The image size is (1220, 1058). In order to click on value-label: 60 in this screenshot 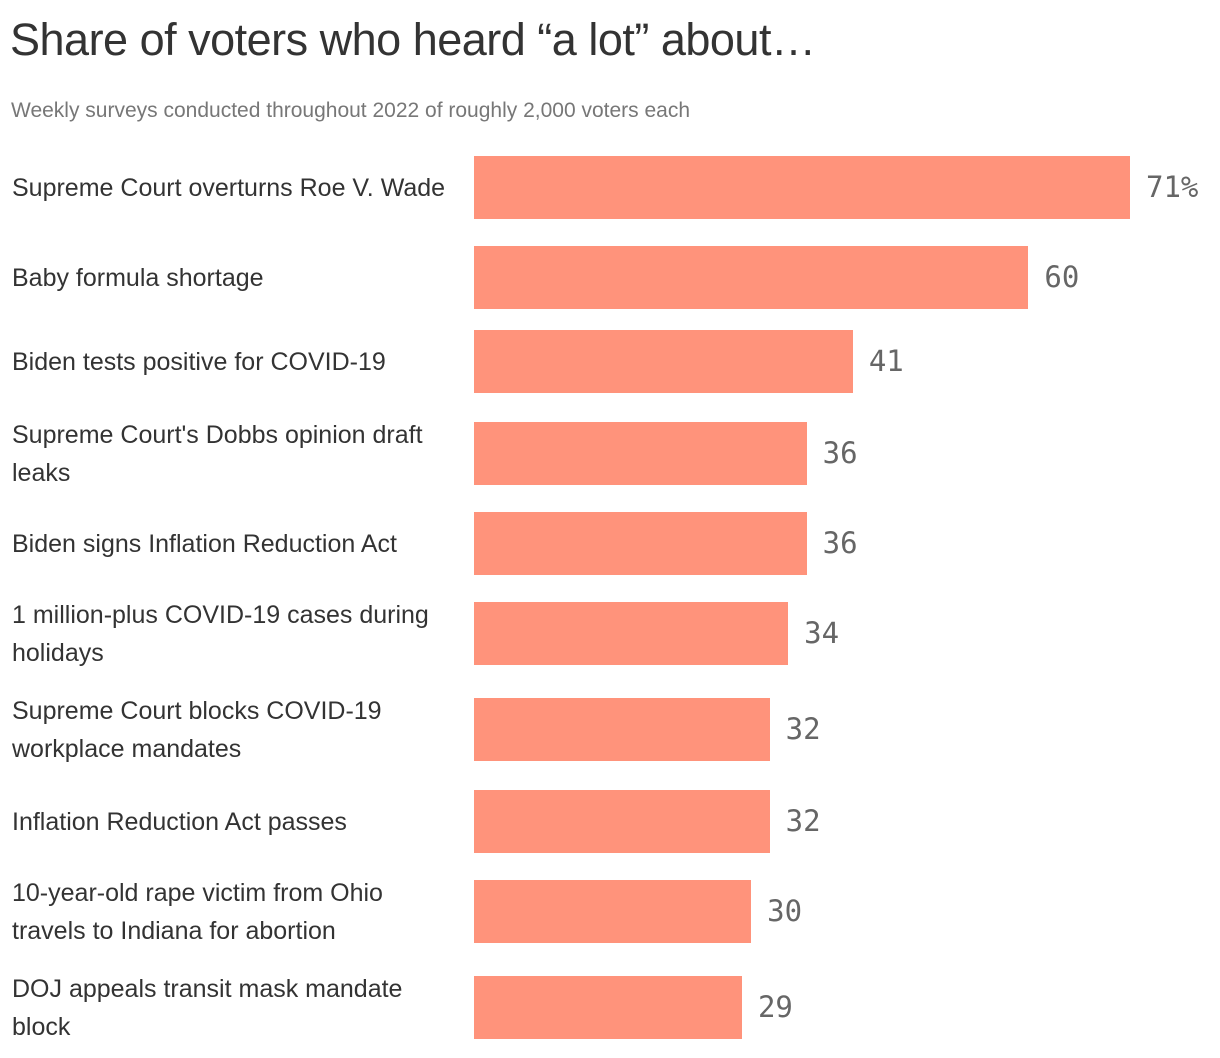, I will do `click(1062, 277)`.